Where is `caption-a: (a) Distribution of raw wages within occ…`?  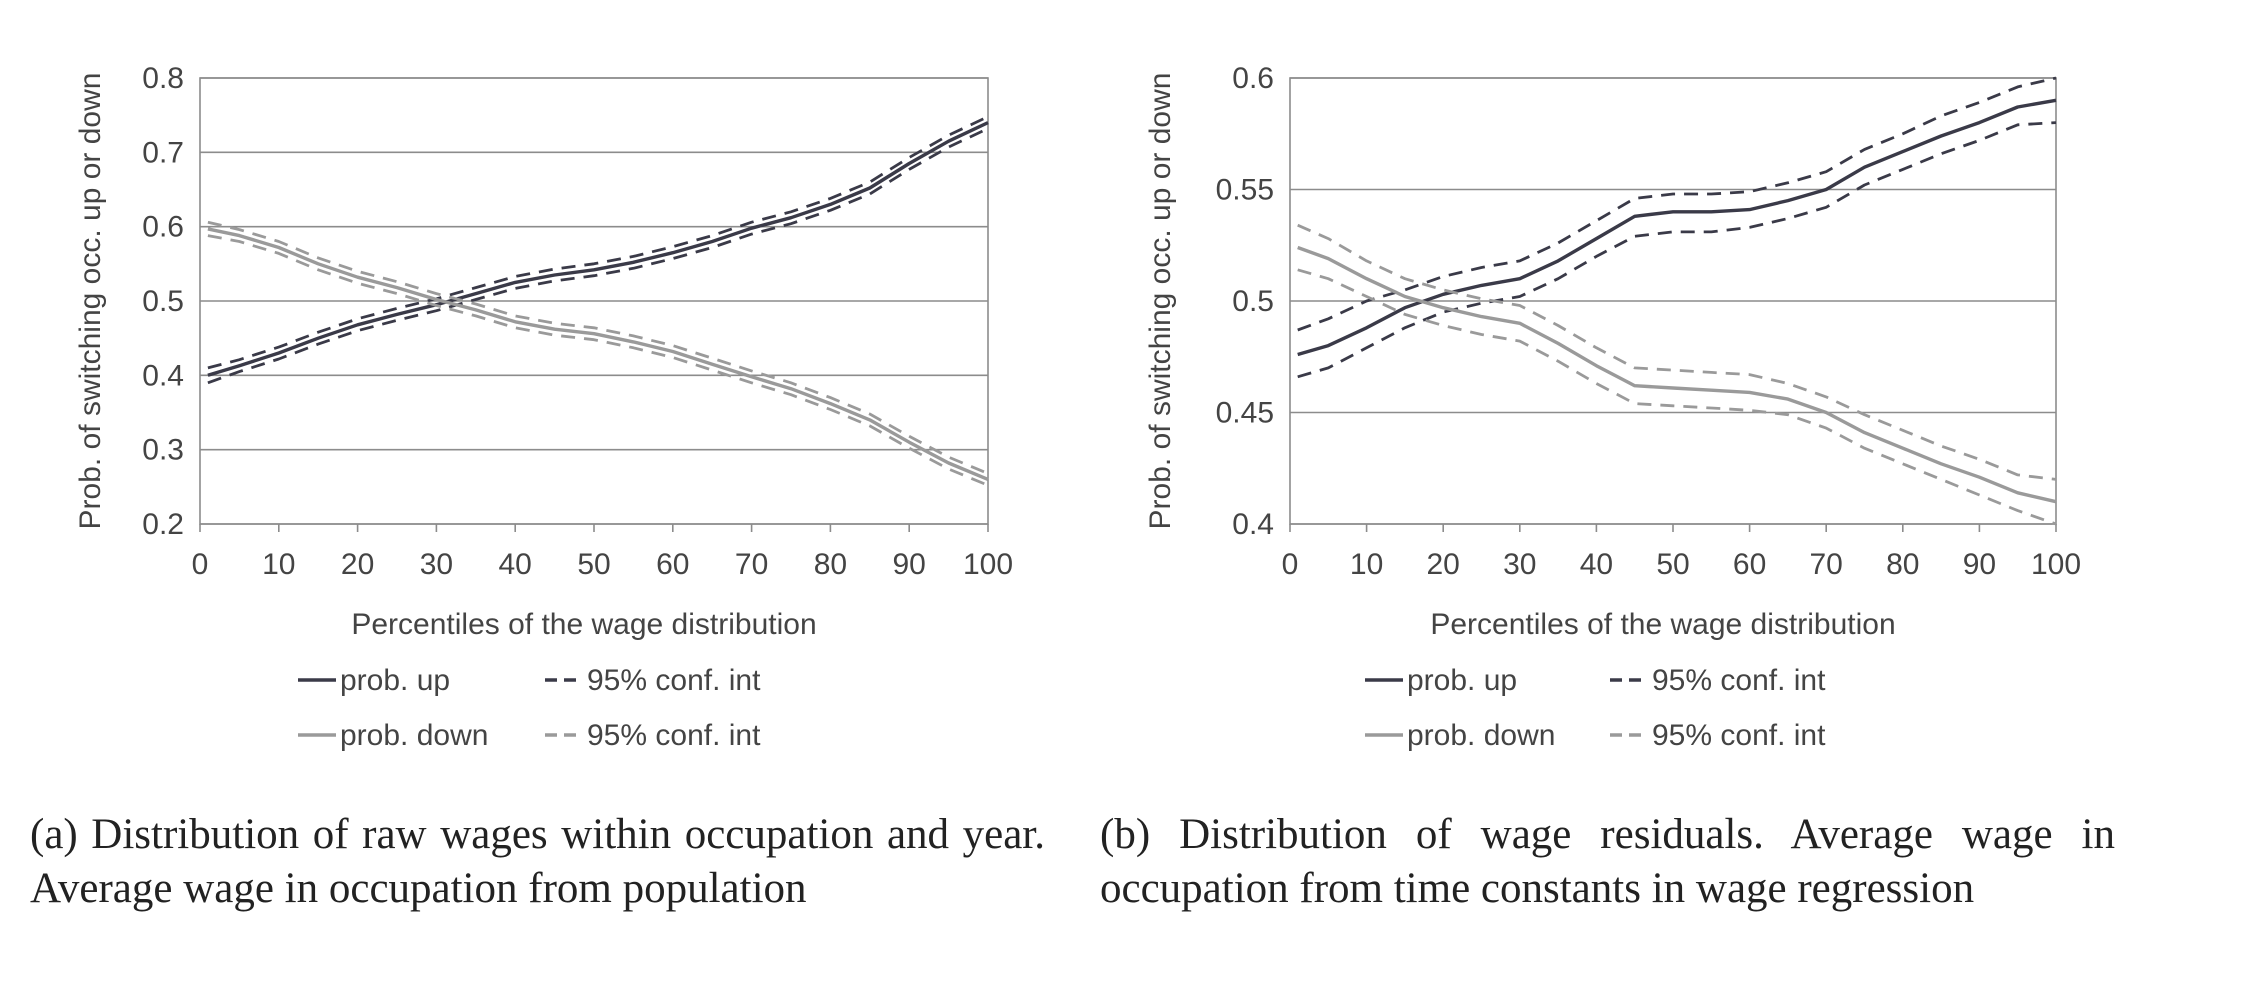 caption-a: (a) Distribution of raw wages within occ… is located at coordinates (537, 861).